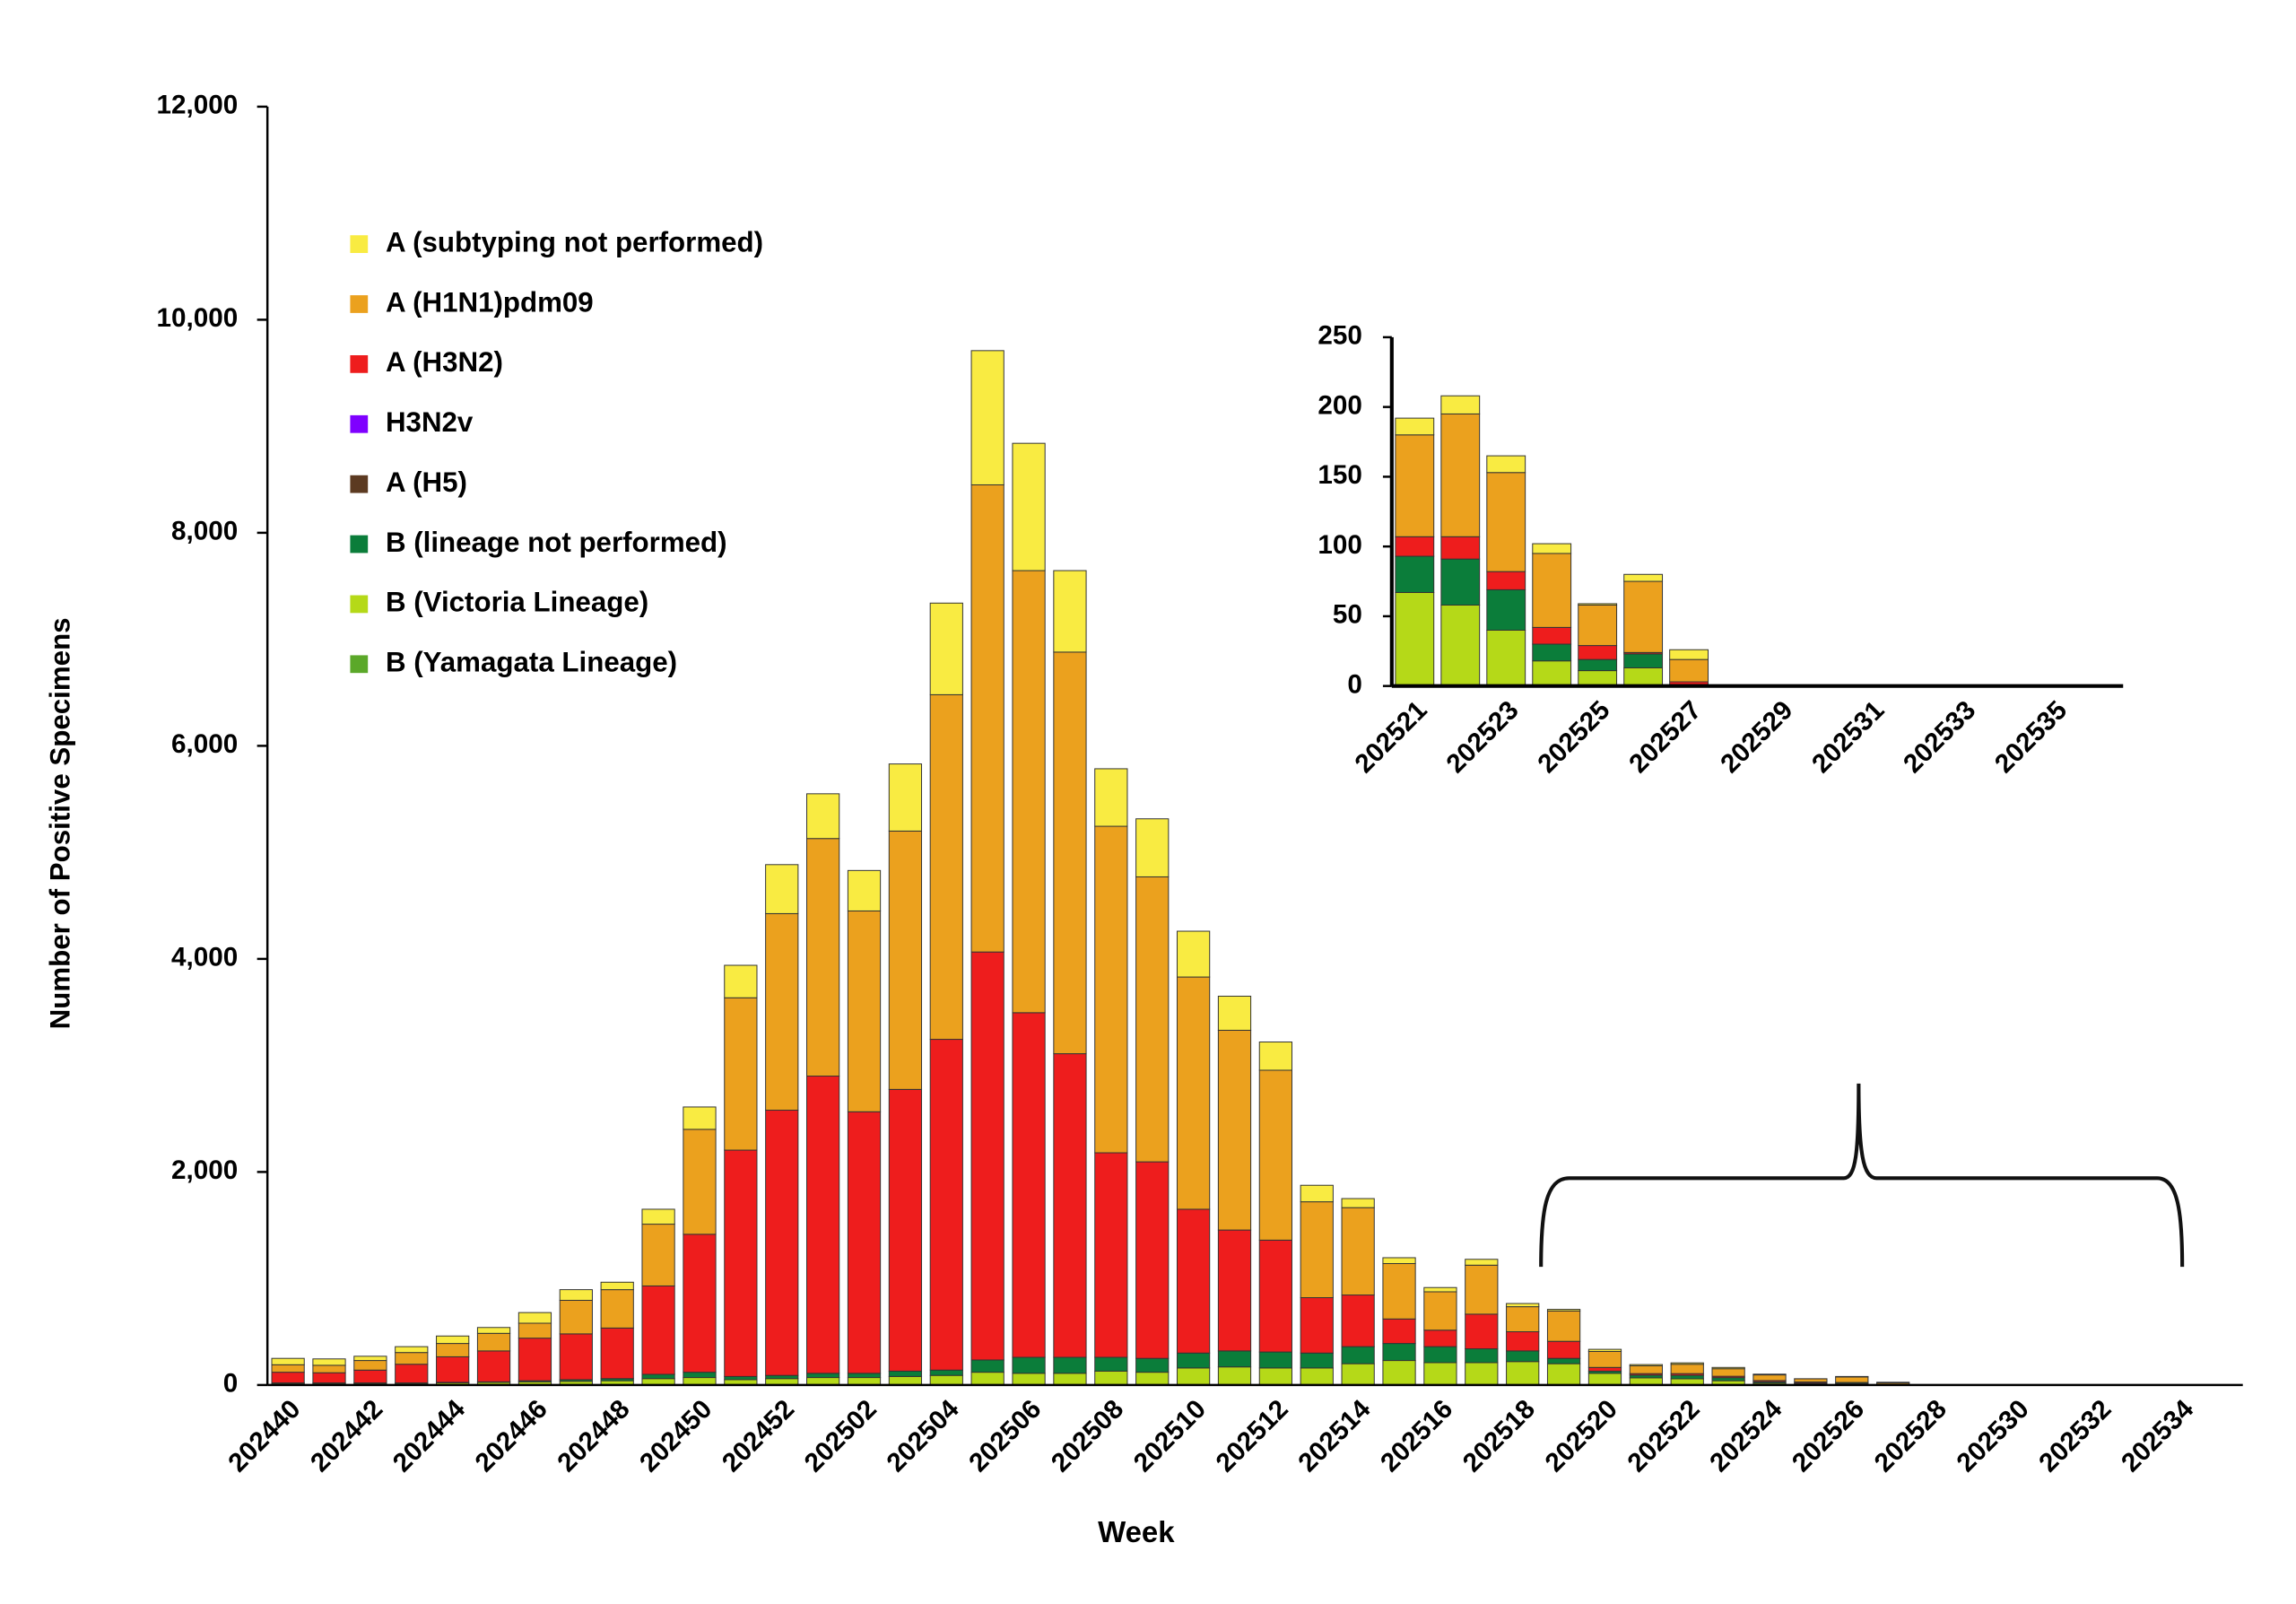 The width and height of the screenshot is (2296, 1604). Describe the element at coordinates (1136, 1531) in the screenshot. I see `x-axis-title: Week` at that location.